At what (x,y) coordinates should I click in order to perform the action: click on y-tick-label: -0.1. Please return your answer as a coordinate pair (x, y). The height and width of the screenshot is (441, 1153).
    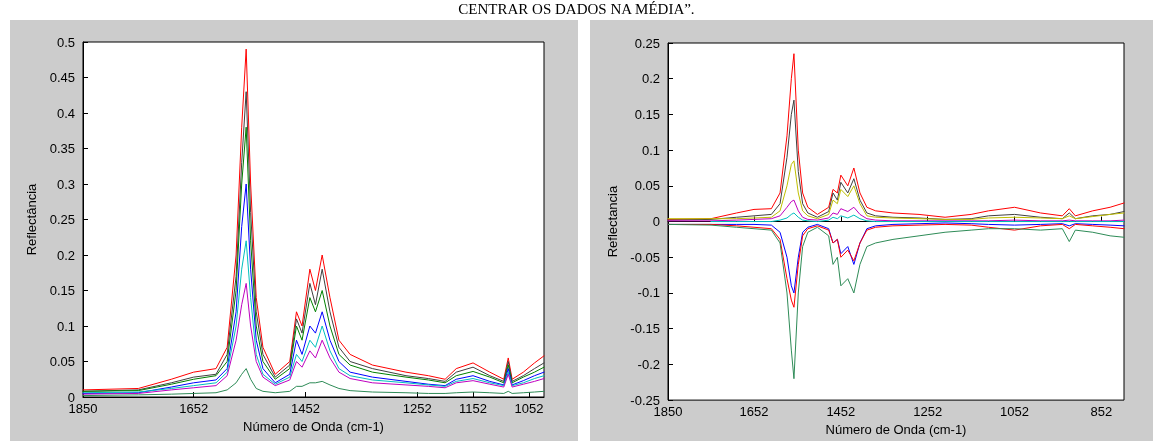
    Looking at the image, I should click on (648, 293).